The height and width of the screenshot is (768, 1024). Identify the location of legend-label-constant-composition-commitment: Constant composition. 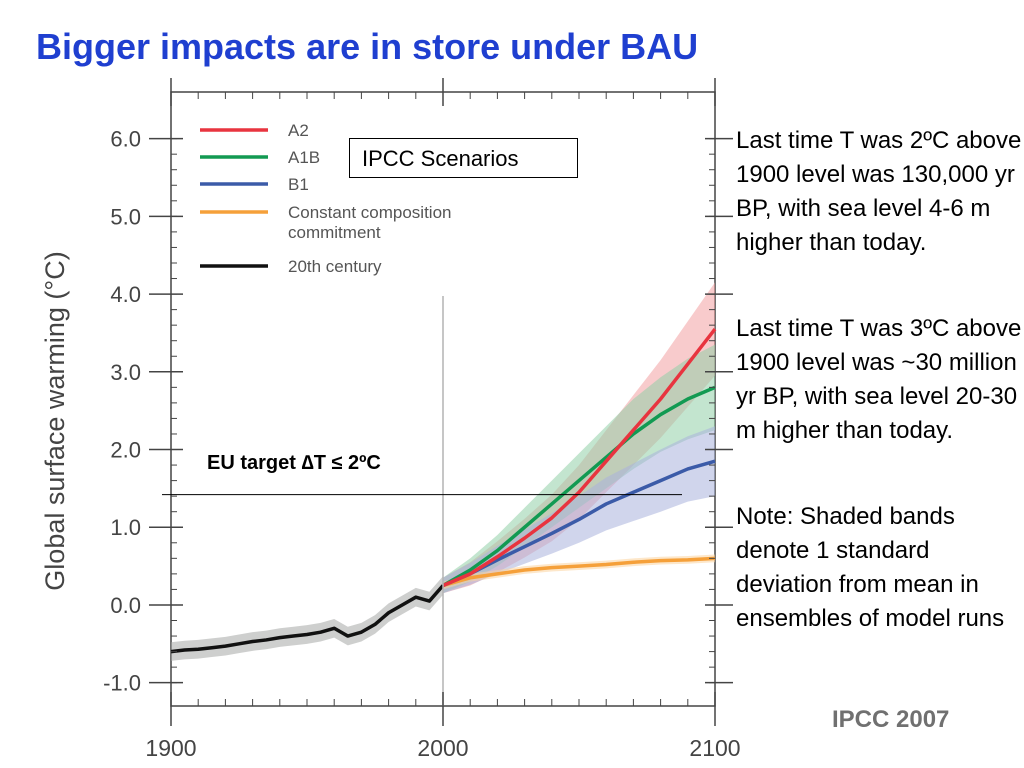
(369, 212).